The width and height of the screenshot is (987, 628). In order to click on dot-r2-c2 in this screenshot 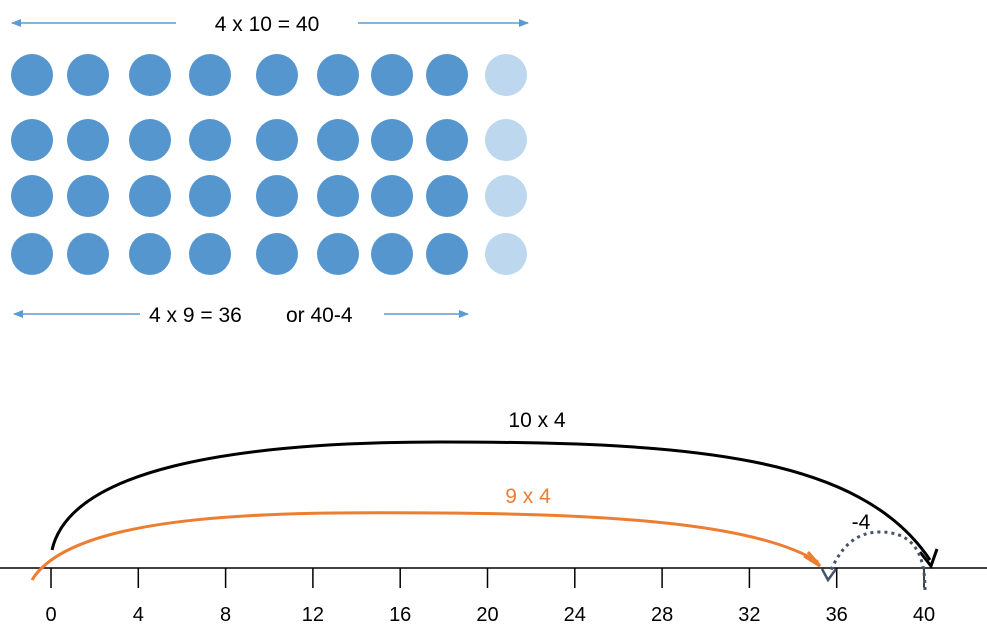, I will do `click(88, 140)`.